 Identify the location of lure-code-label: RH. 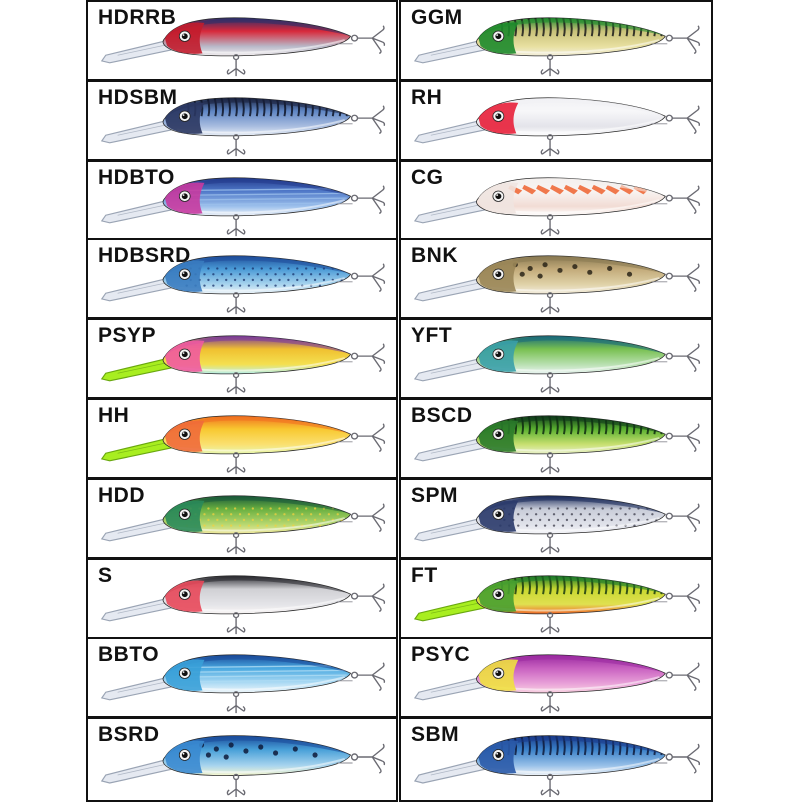
(427, 97).